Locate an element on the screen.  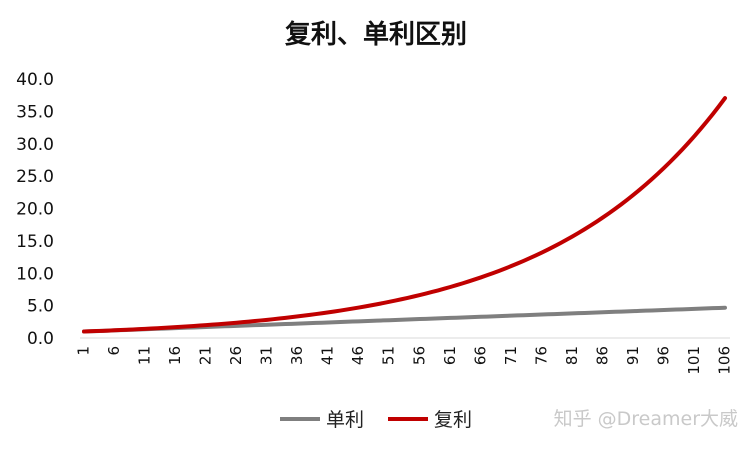
legend-label: 单利 is located at coordinates (345, 420).